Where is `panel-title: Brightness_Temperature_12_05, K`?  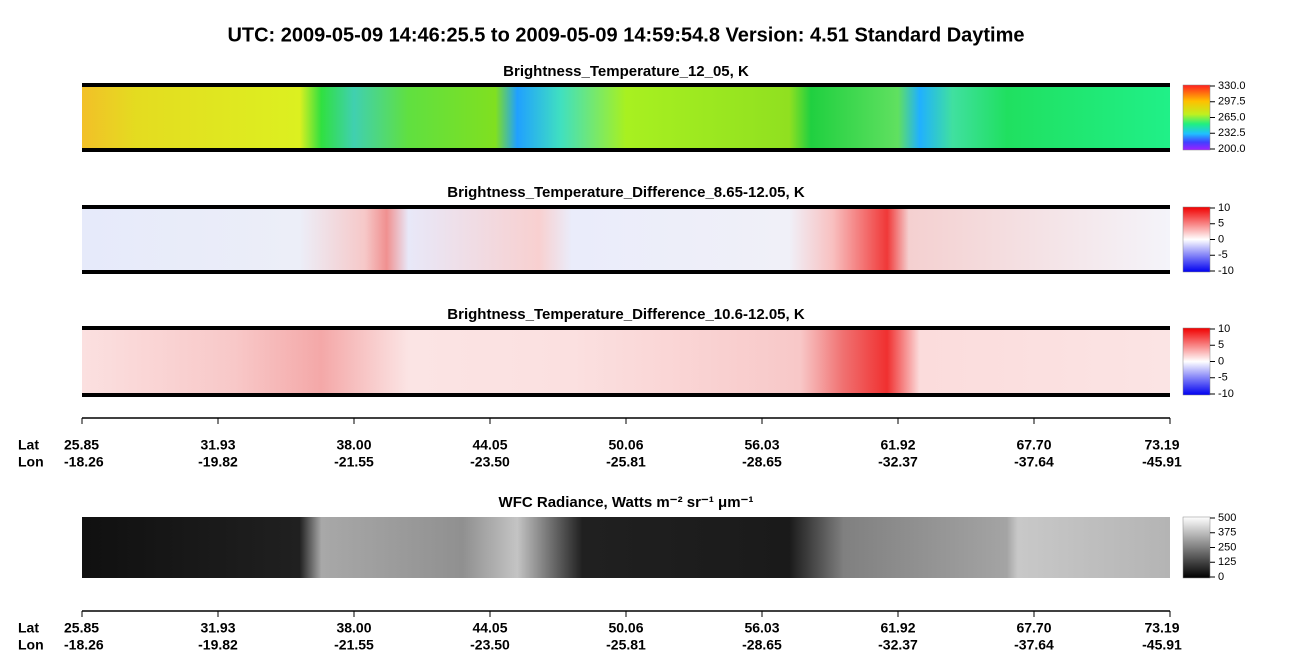 panel-title: Brightness_Temperature_12_05, K is located at coordinates (626, 71).